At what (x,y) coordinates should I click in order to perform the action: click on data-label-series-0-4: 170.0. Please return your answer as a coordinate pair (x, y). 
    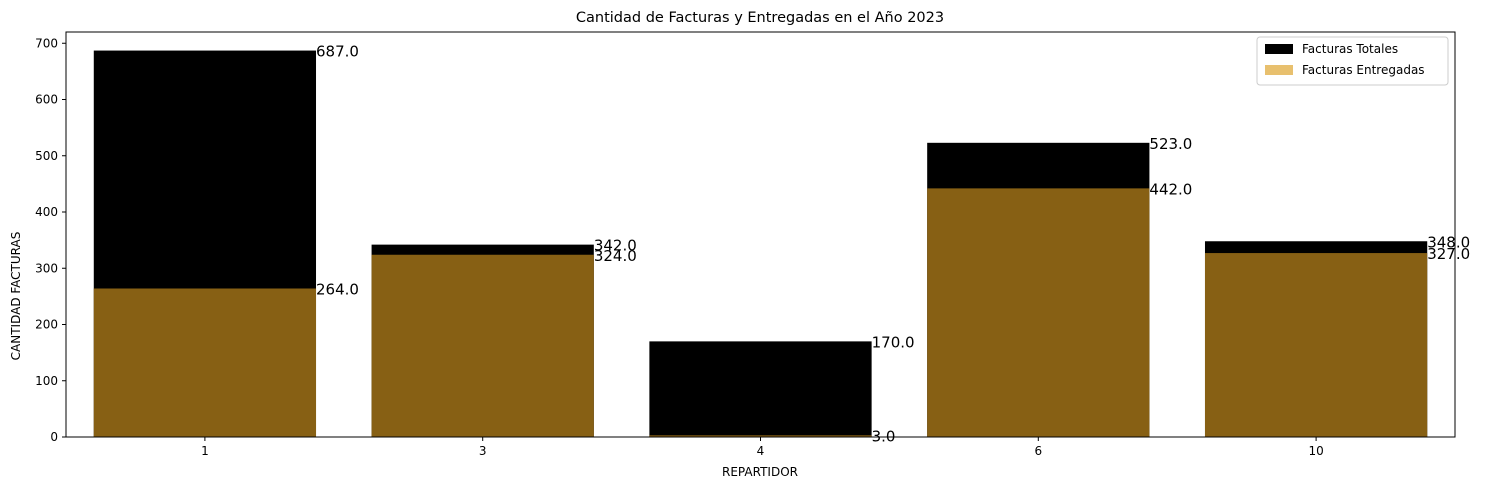
    Looking at the image, I should click on (893, 342).